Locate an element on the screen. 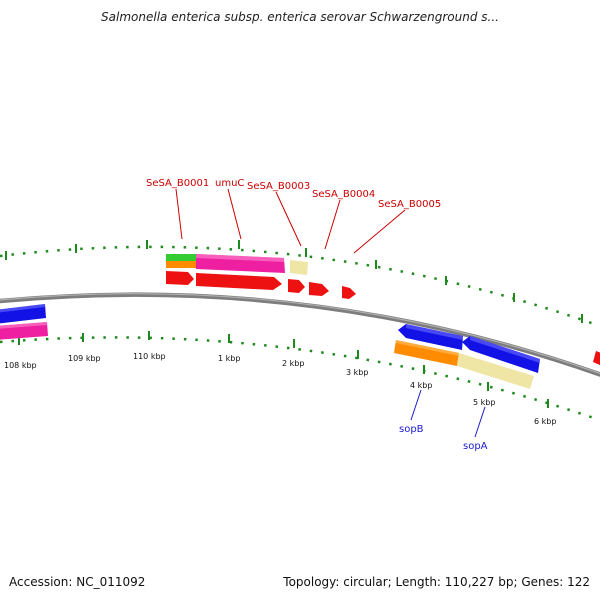  tick-label: 5 kbp is located at coordinates (484, 402).